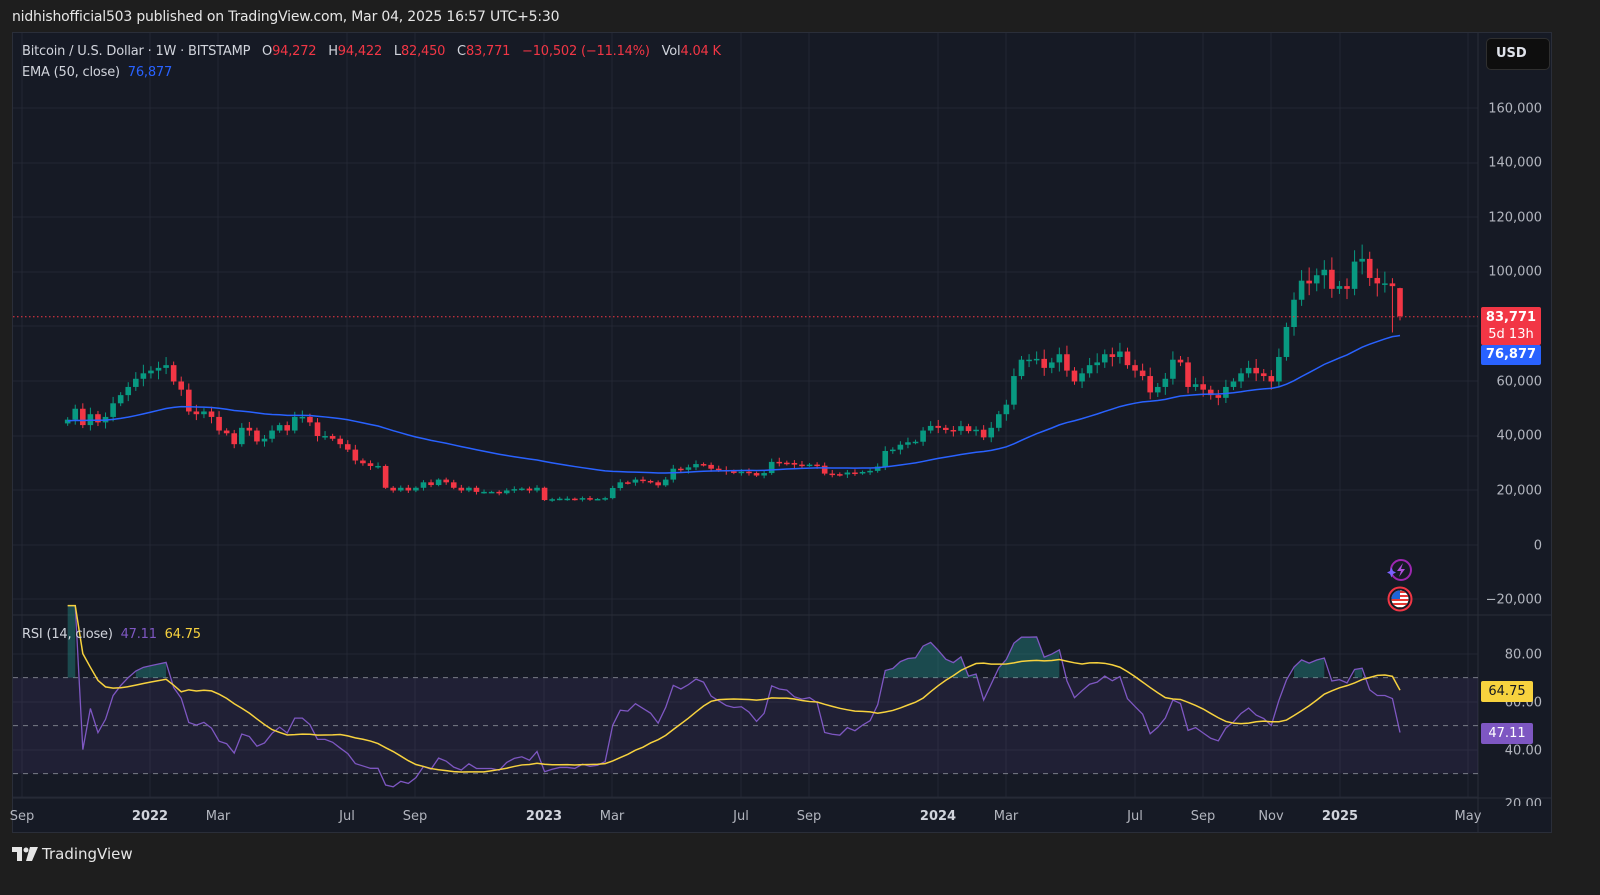  Describe the element at coordinates (1511, 317) in the screenshot. I see `last-price-value: 83,771` at that location.